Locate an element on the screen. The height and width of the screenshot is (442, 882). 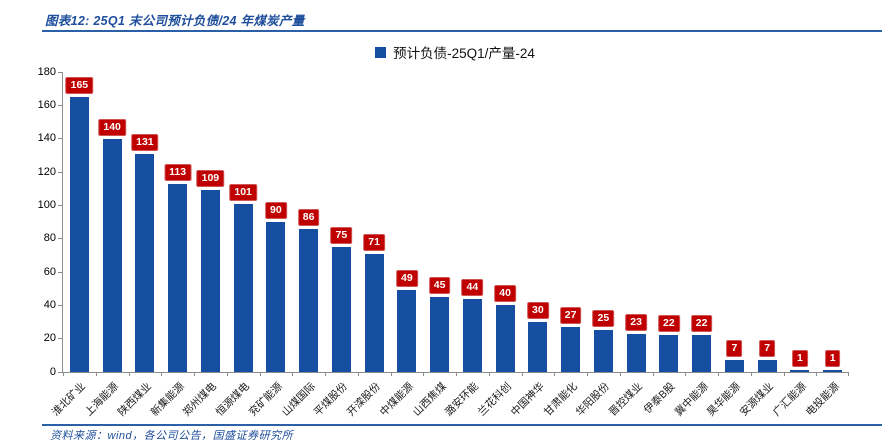
x-category-label: 恒源煤电 is located at coordinates (233, 399).